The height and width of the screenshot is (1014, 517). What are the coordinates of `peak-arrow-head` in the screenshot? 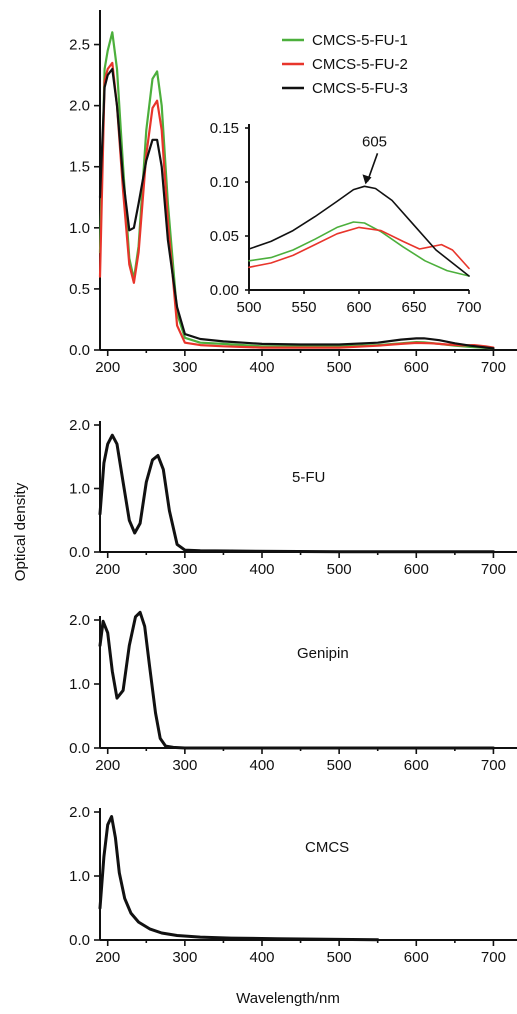 It's located at (367, 179).